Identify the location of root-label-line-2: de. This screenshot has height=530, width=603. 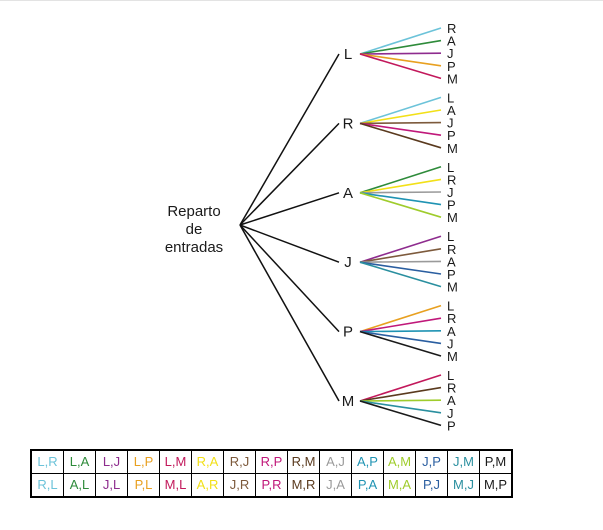
(194, 229).